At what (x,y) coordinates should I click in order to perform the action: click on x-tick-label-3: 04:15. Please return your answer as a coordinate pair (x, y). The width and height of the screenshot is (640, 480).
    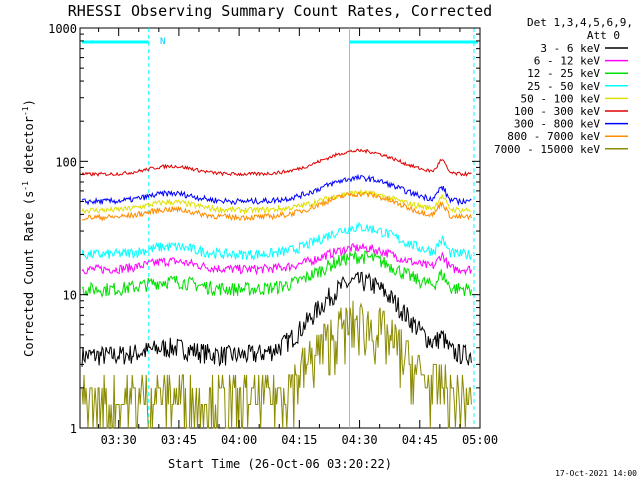
    Looking at the image, I should click on (299, 440).